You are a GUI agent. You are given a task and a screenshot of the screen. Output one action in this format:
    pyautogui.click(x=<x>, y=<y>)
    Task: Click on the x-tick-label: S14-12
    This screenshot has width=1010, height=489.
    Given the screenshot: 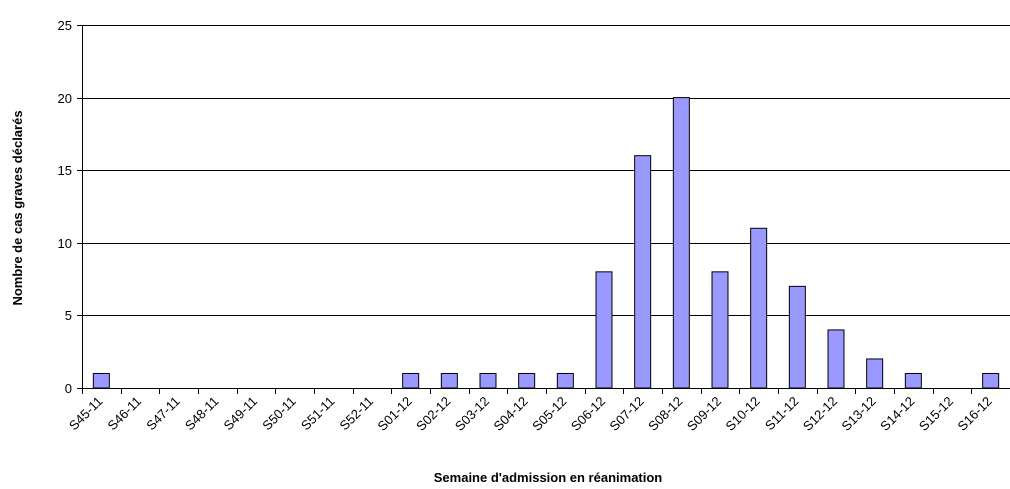 What is the action you would take?
    pyautogui.click(x=897, y=414)
    